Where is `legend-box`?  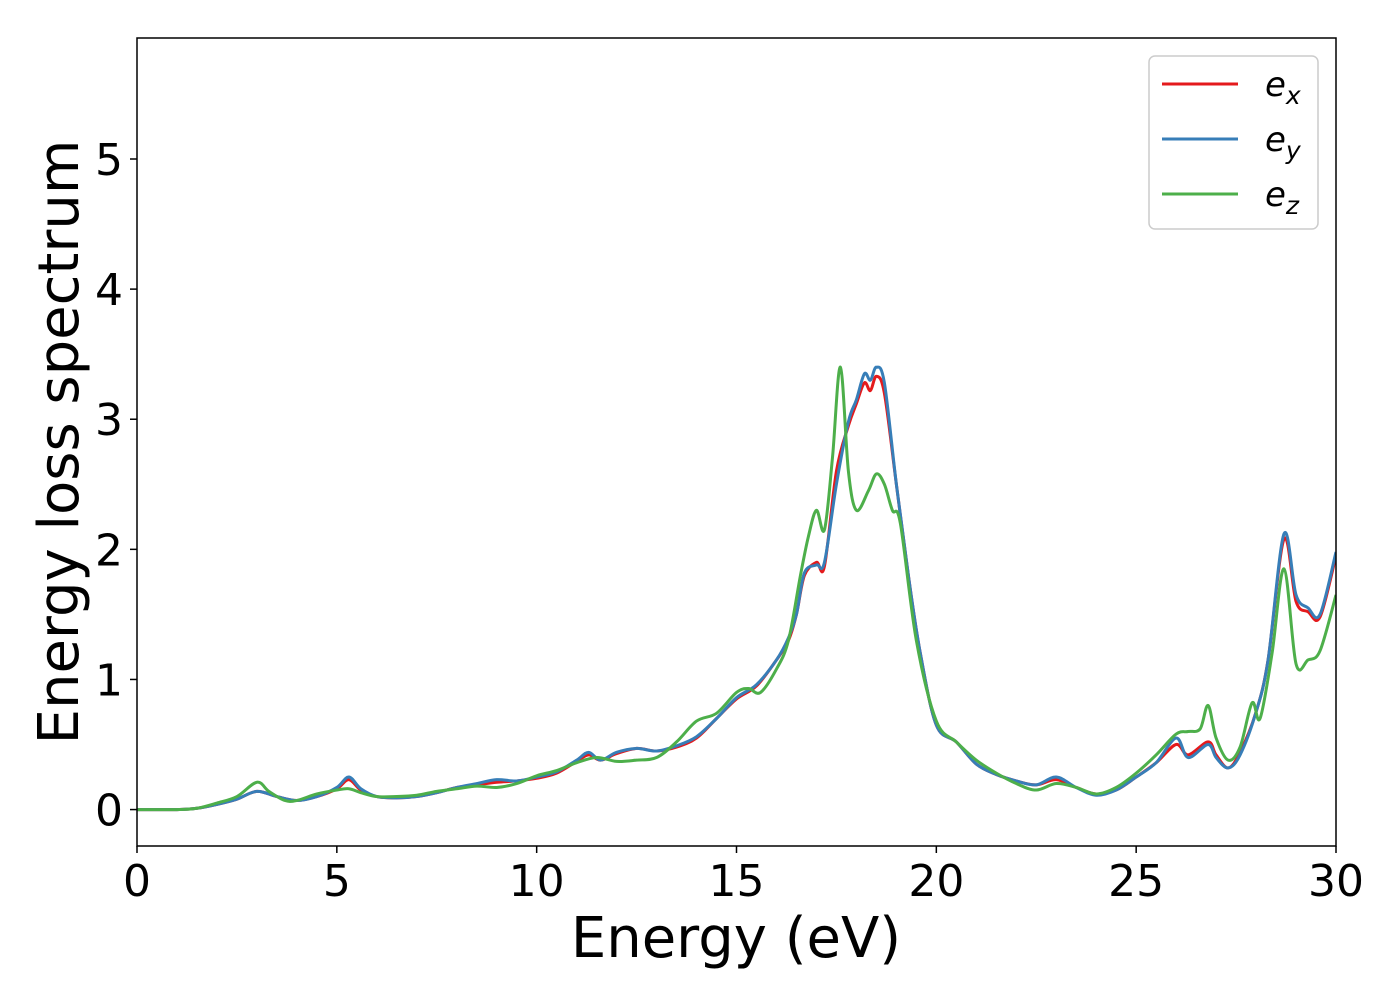 legend-box is located at coordinates (1233, 142).